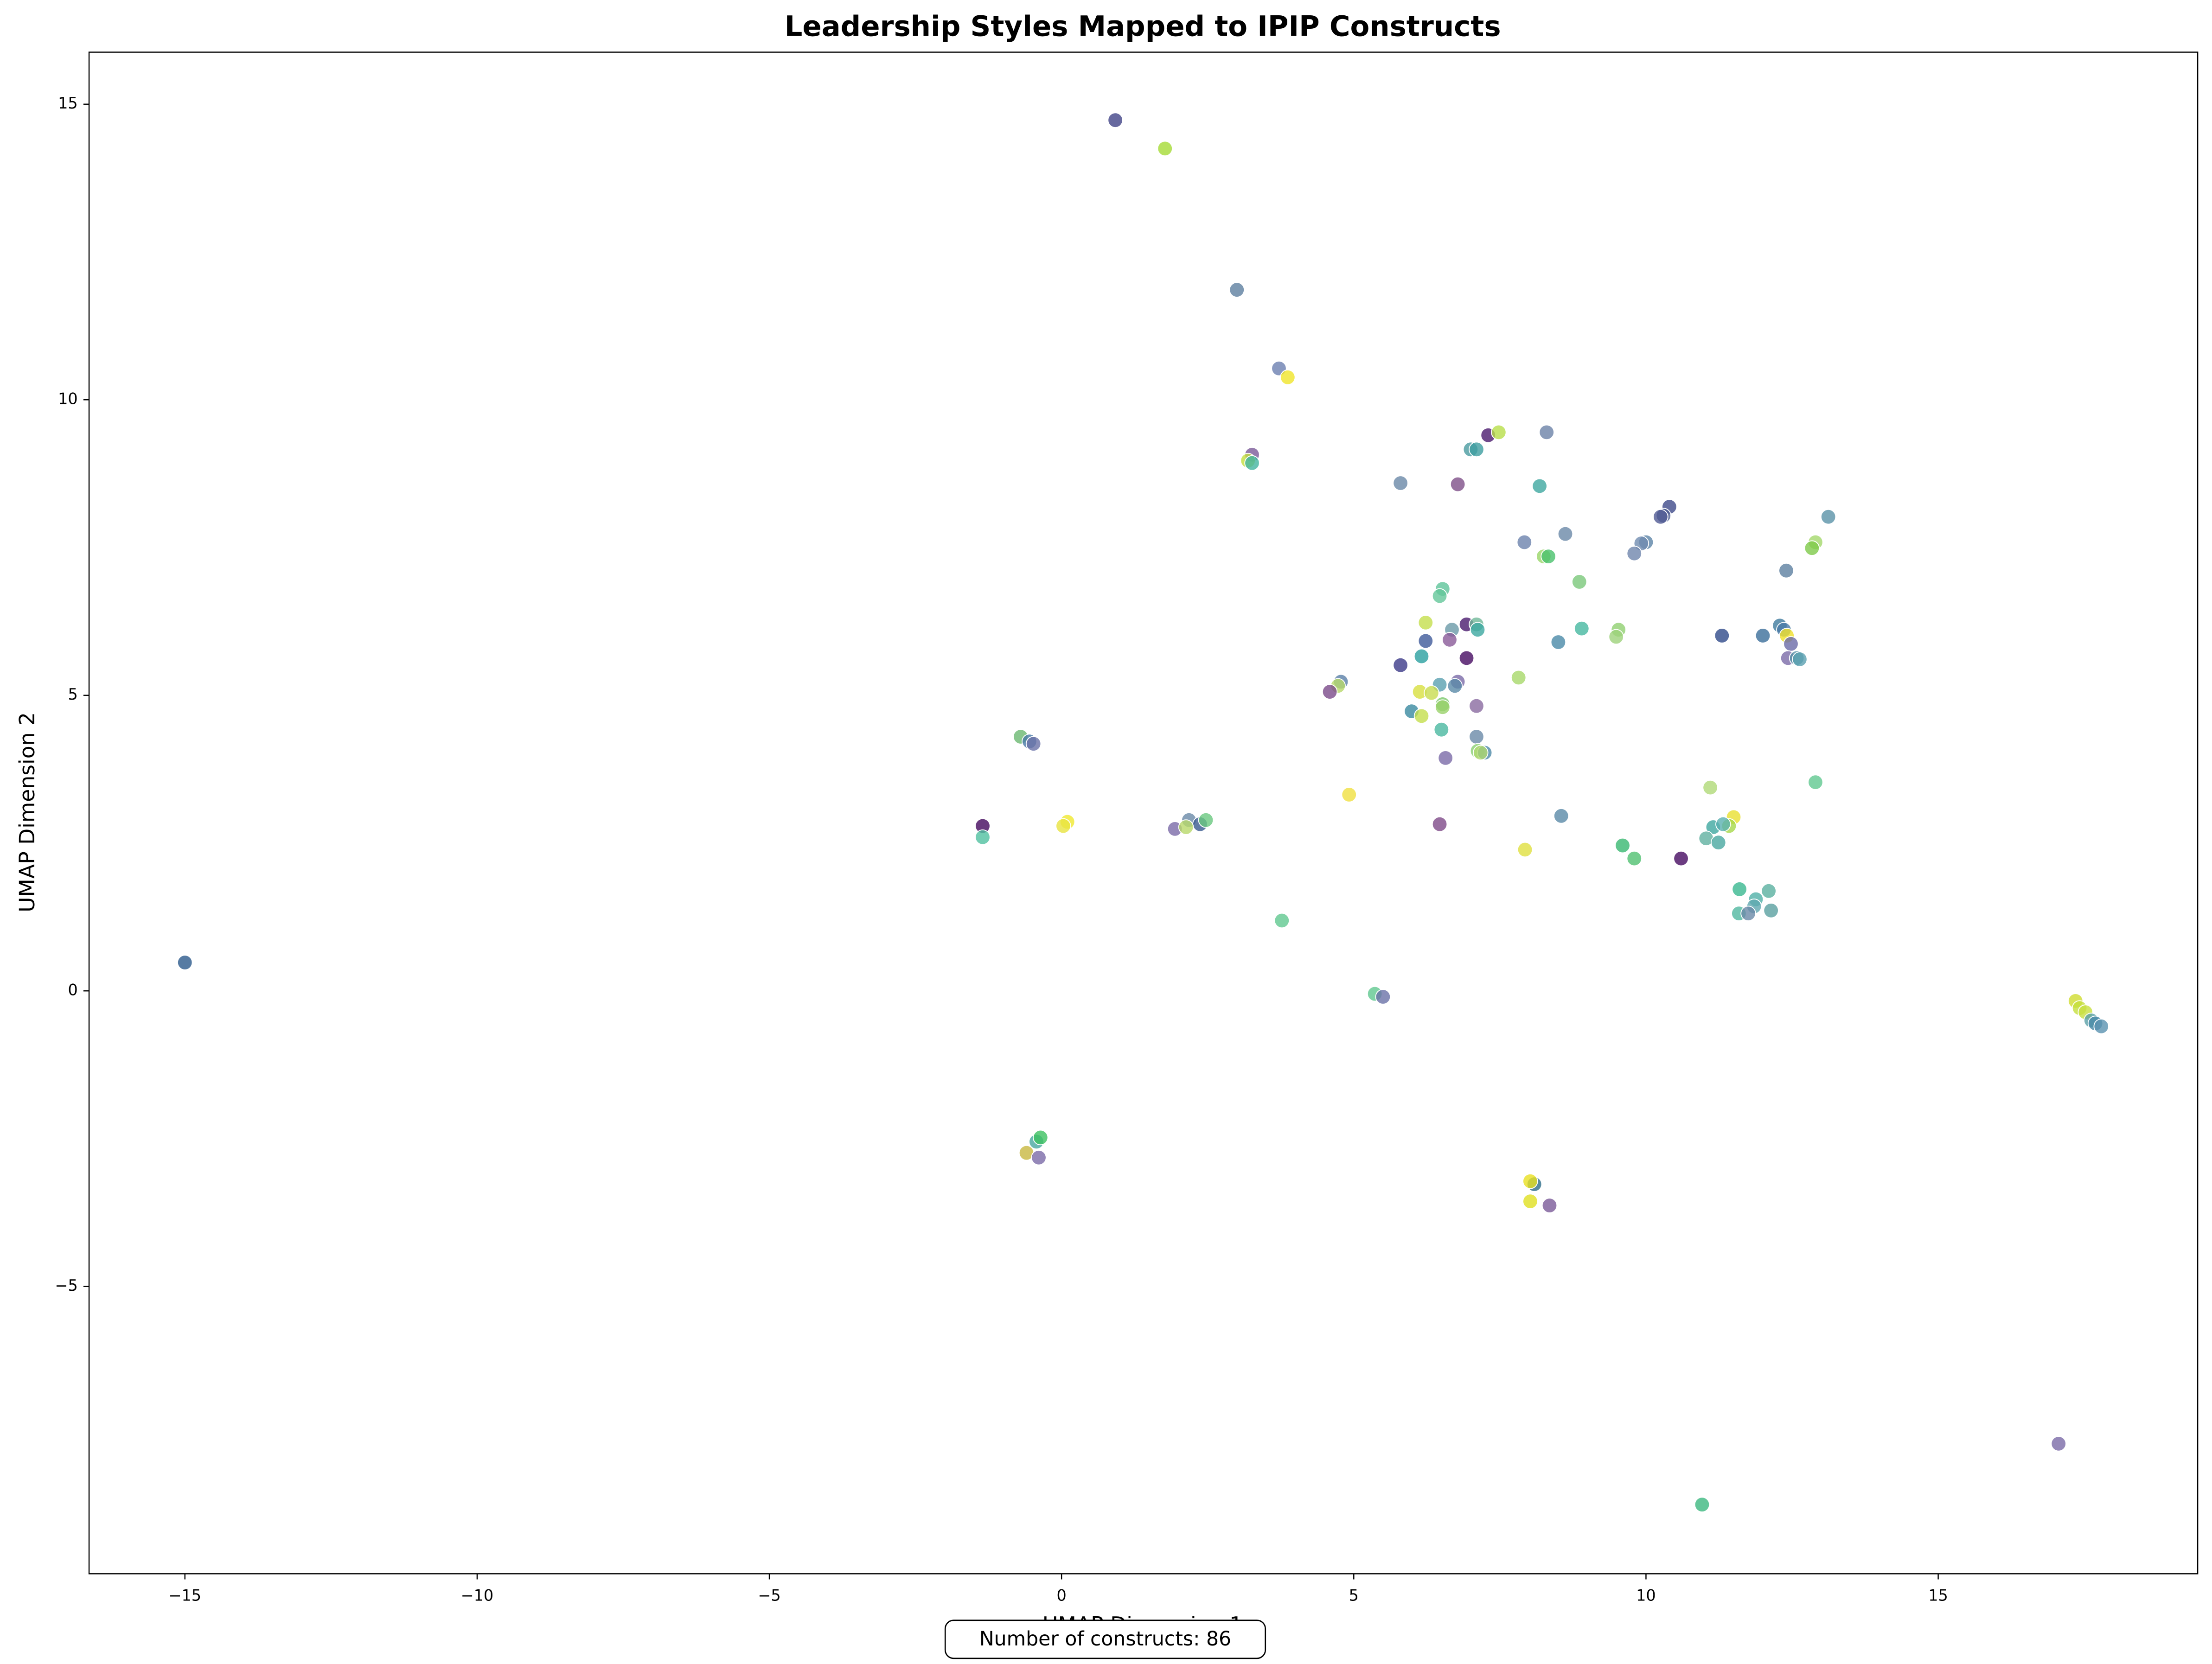 The height and width of the screenshot is (1664, 2212). I want to click on x-tick-label: 10, so click(1646, 1596).